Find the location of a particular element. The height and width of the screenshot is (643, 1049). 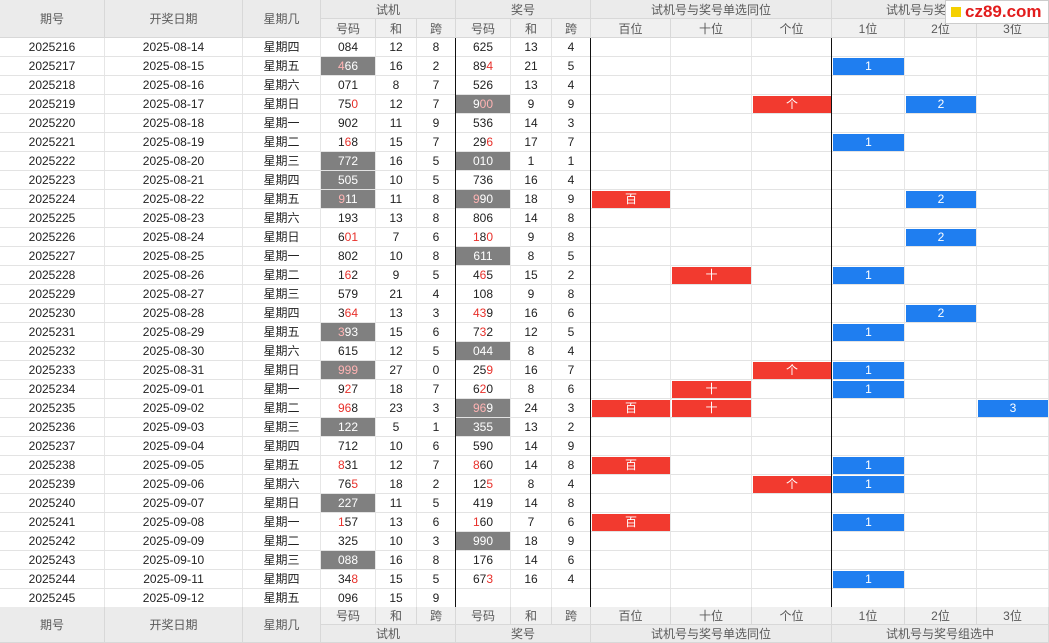

digit: 4 is located at coordinates (490, 66).